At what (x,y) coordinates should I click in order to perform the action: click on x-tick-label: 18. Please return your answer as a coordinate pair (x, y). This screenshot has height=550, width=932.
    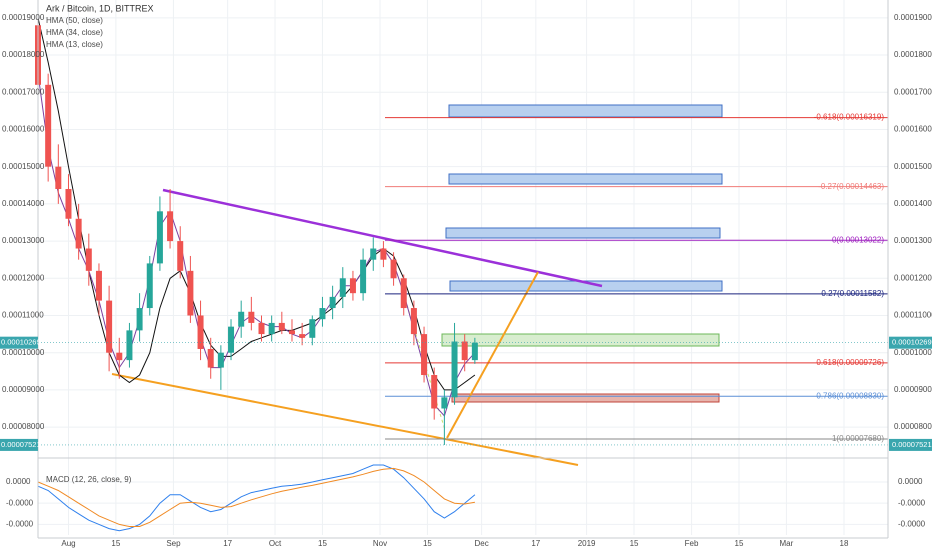
    Looking at the image, I should click on (844, 543).